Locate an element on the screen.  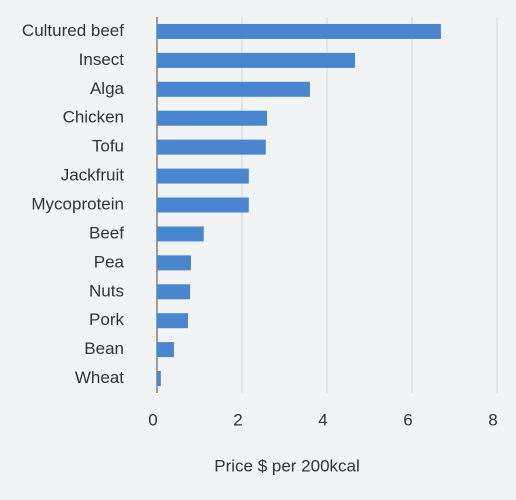
x-tick-label: 8 is located at coordinates (492, 419).